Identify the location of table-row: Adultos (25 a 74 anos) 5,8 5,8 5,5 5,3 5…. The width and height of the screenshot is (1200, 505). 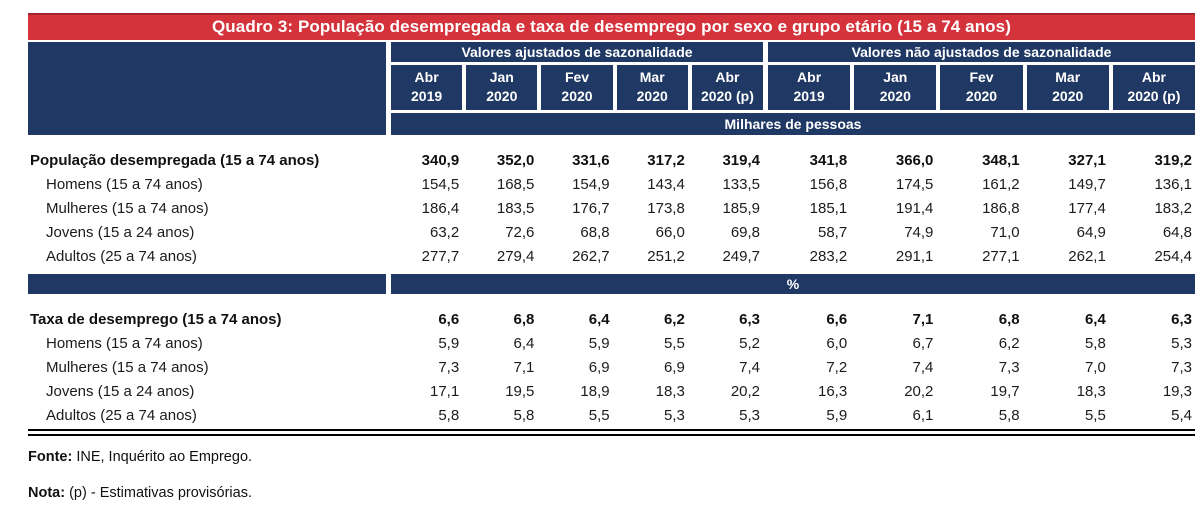
(611, 415).